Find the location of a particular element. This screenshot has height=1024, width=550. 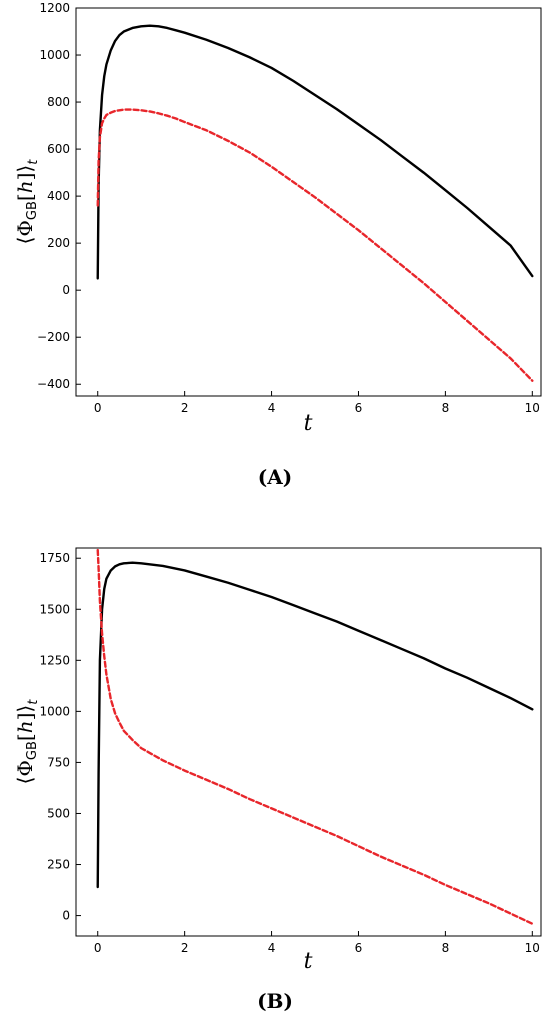

y-tick-label: 750 is located at coordinates (58, 762).